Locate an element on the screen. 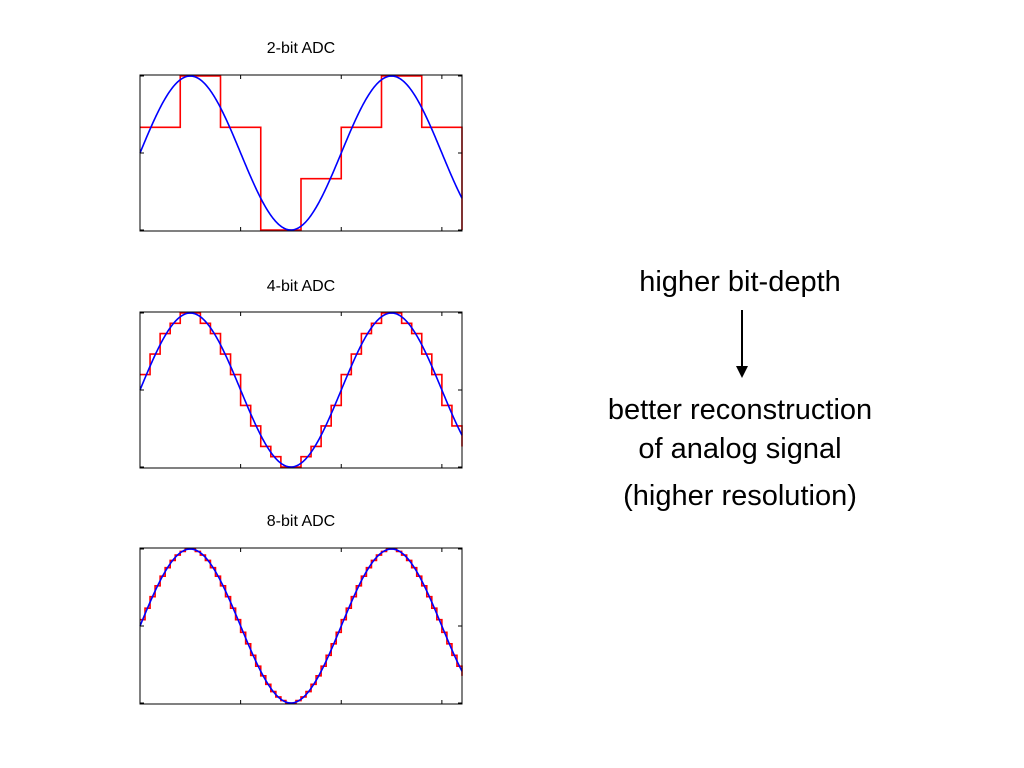  panel-title-2bit: 2-bit ADC is located at coordinates (301, 48).